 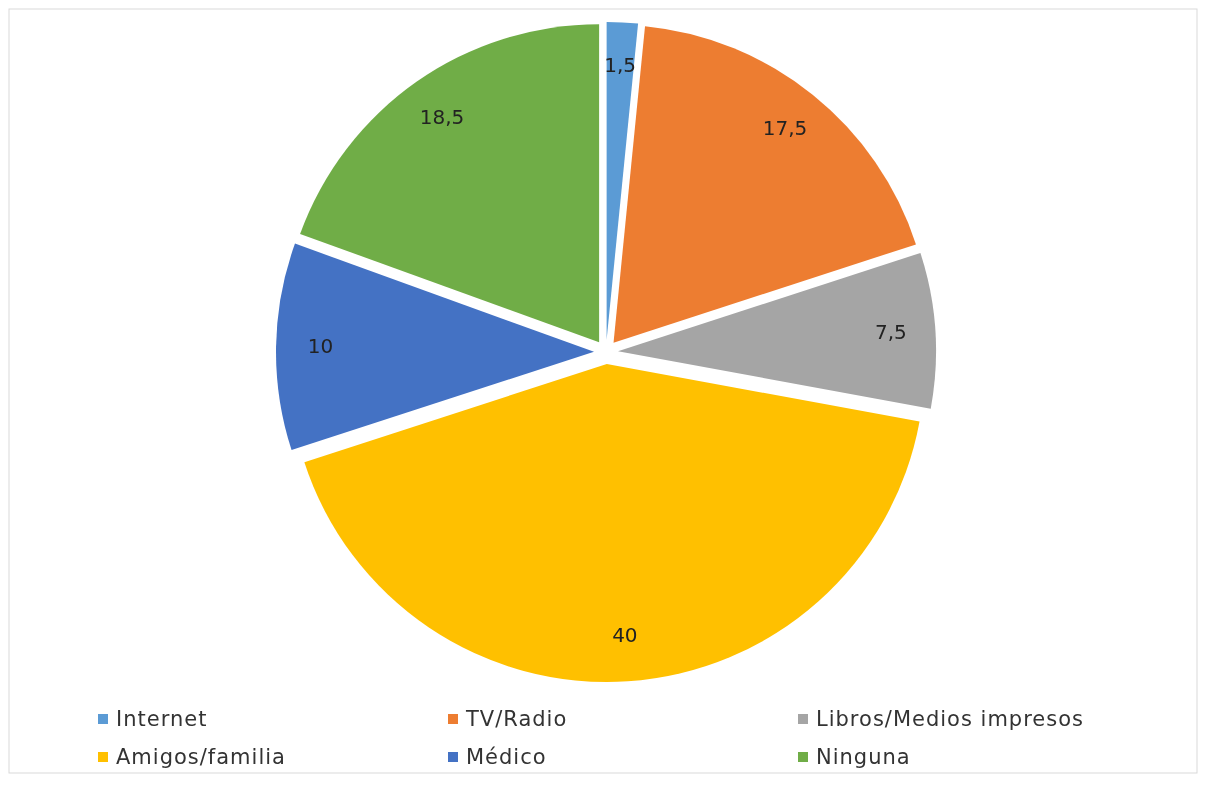 I want to click on legend-label: Médico, so click(x=506, y=757).